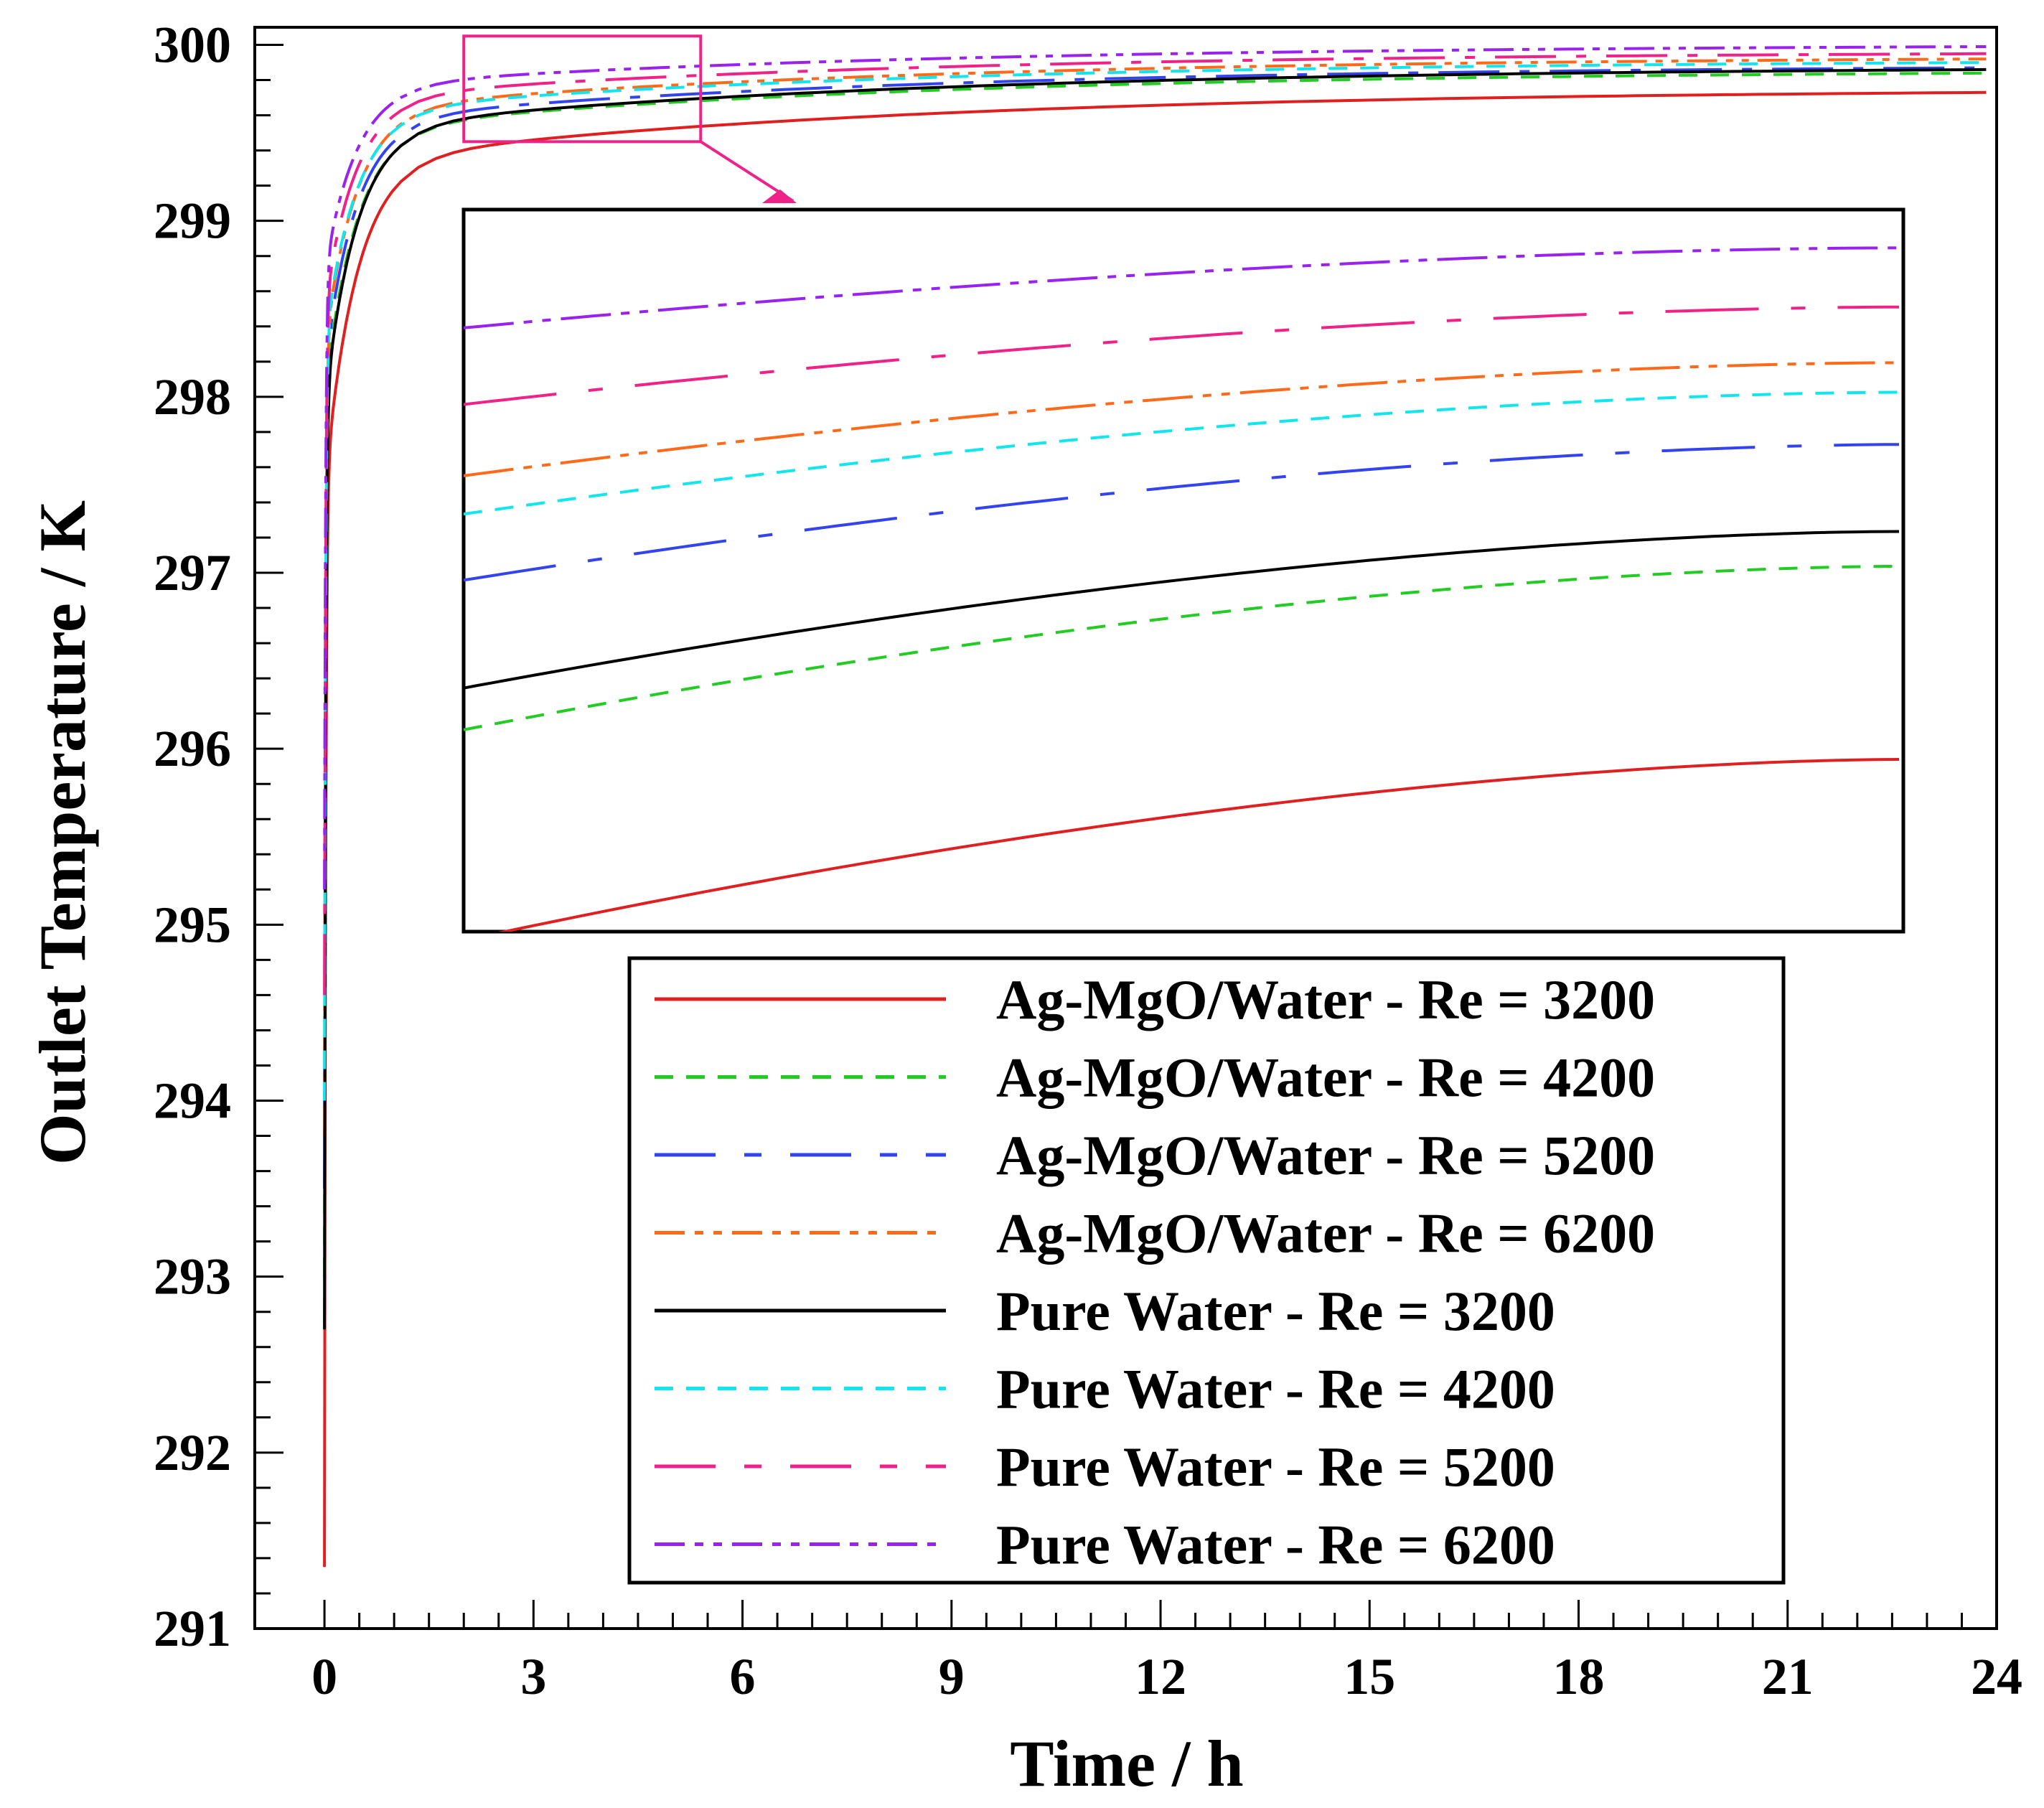 The image size is (2044, 1808). What do you see at coordinates (192, 1277) in the screenshot?
I see `y-tick-label: 293` at bounding box center [192, 1277].